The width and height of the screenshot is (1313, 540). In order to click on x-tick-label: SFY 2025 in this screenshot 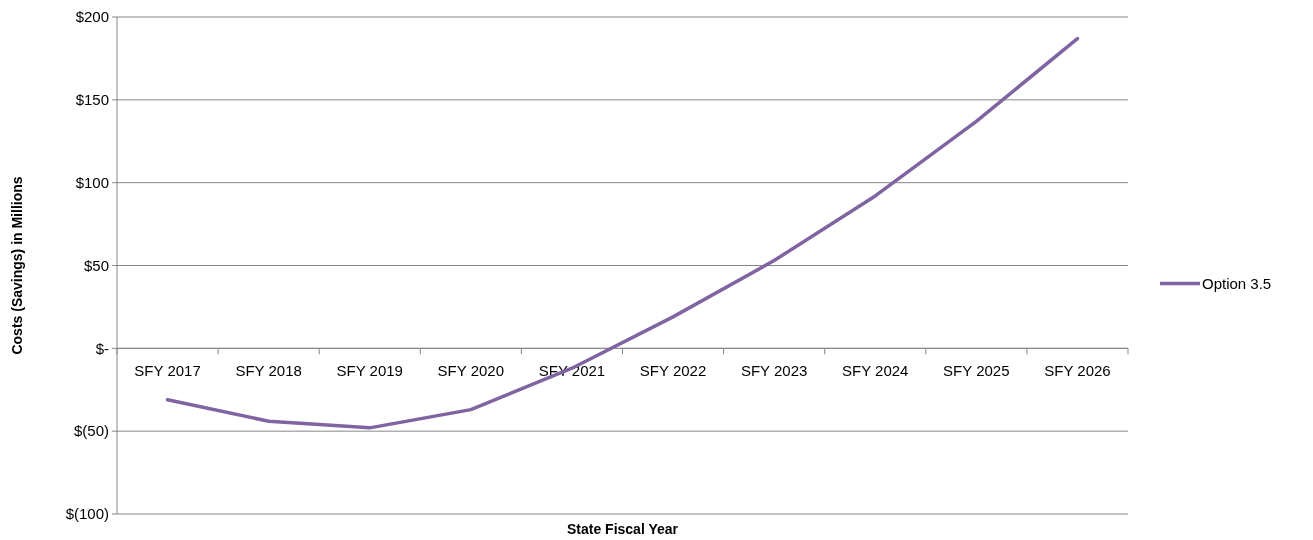, I will do `click(976, 371)`.